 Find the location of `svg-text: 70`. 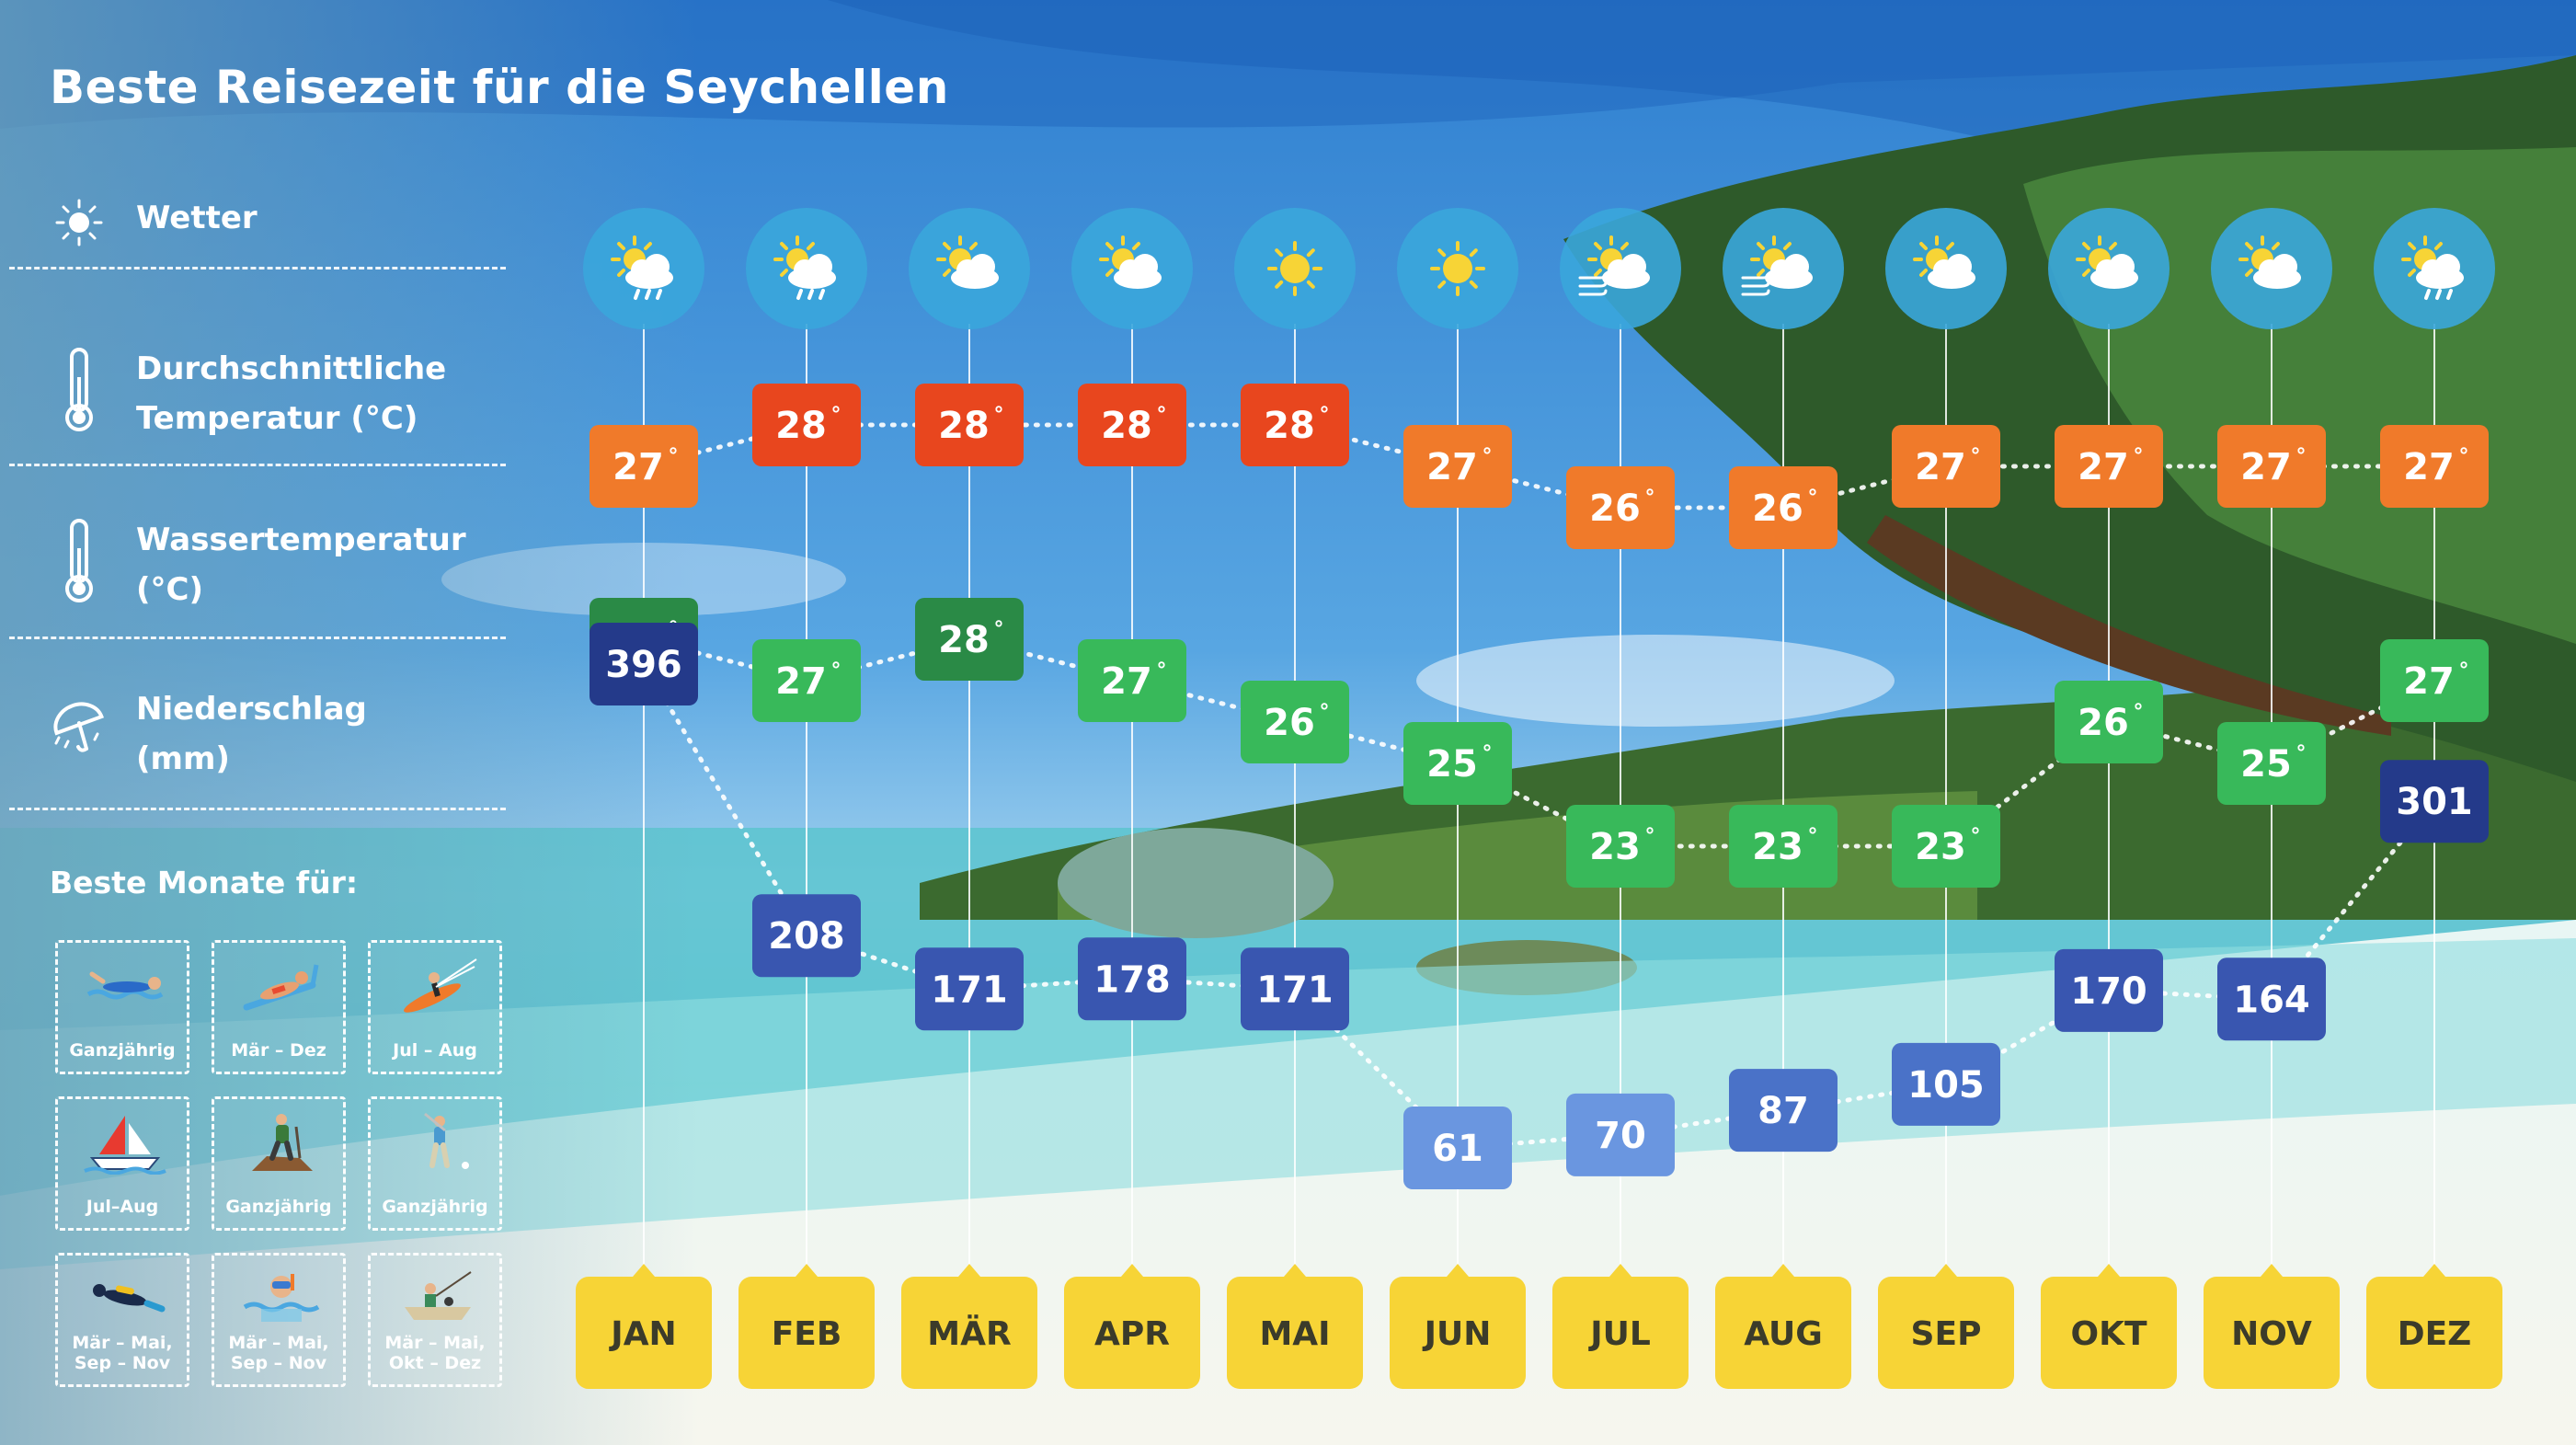

svg-text: 70 is located at coordinates (1621, 1136).